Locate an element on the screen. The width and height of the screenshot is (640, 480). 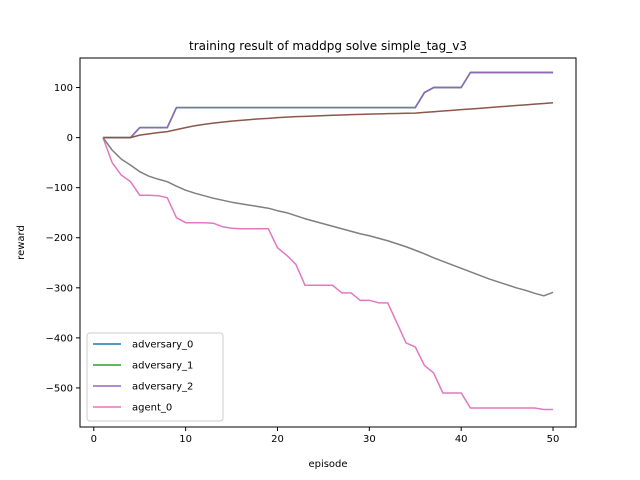
y-tick-label: −200 is located at coordinates (59, 238).